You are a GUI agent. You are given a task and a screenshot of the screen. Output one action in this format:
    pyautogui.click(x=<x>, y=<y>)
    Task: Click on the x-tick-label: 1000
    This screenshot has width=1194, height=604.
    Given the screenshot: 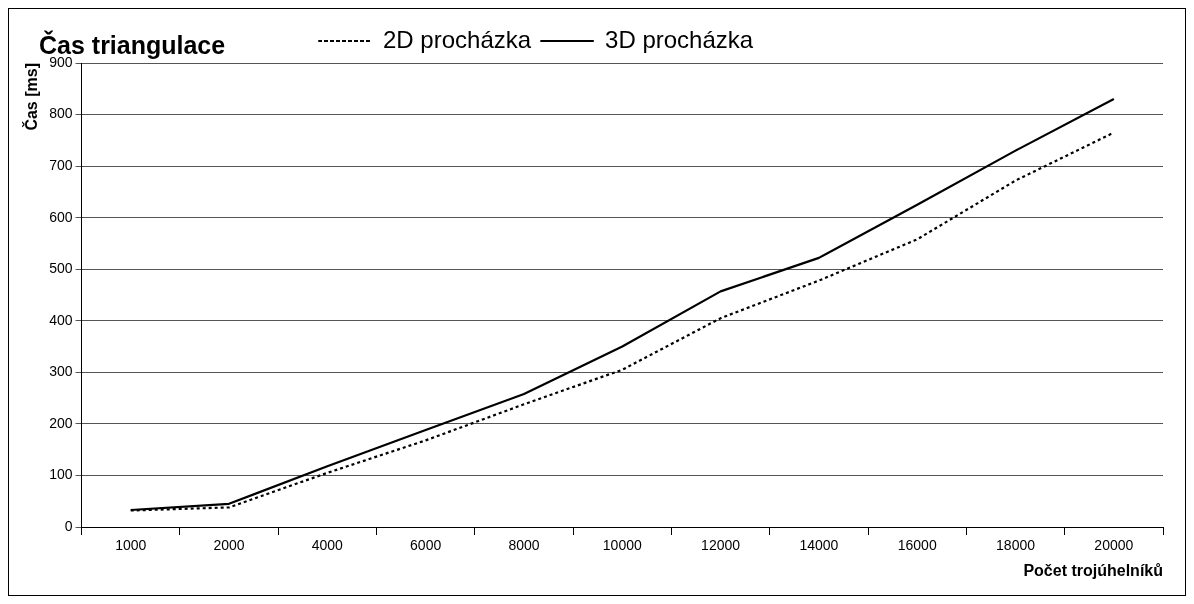 What is the action you would take?
    pyautogui.click(x=131, y=545)
    